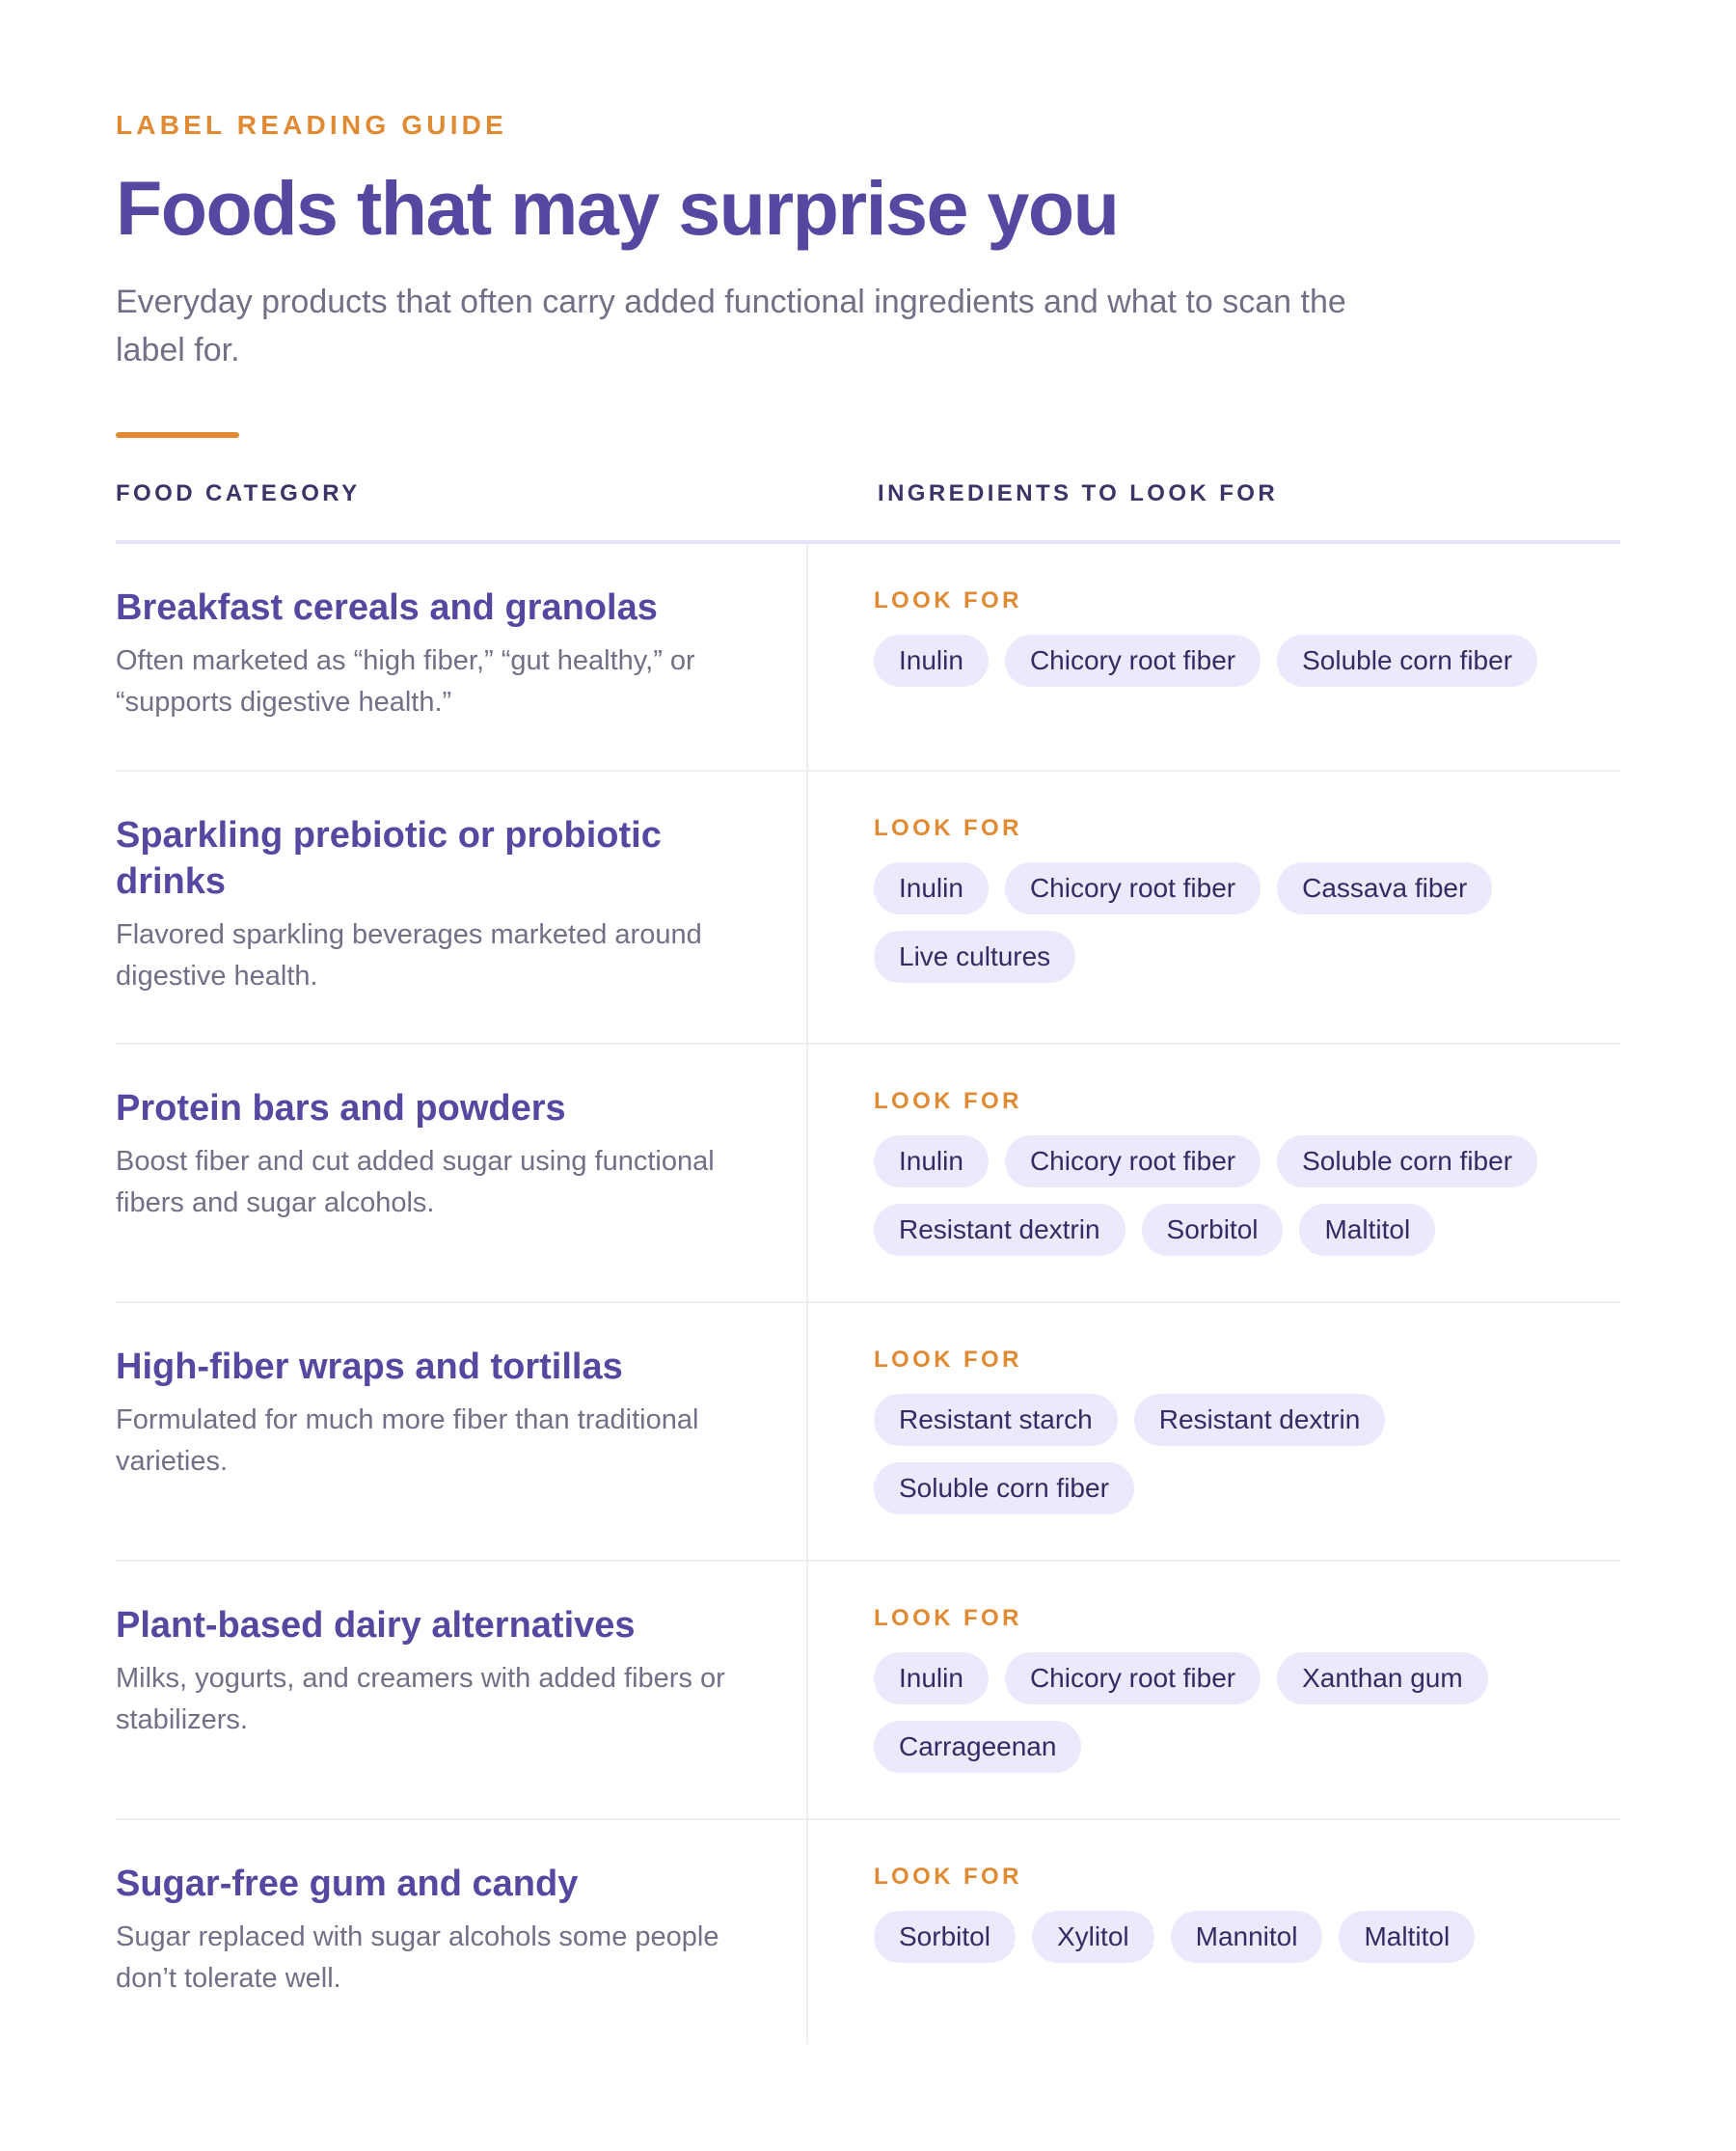  What do you see at coordinates (1247, 1937) in the screenshot?
I see `ingredient-chip: Mannitol` at bounding box center [1247, 1937].